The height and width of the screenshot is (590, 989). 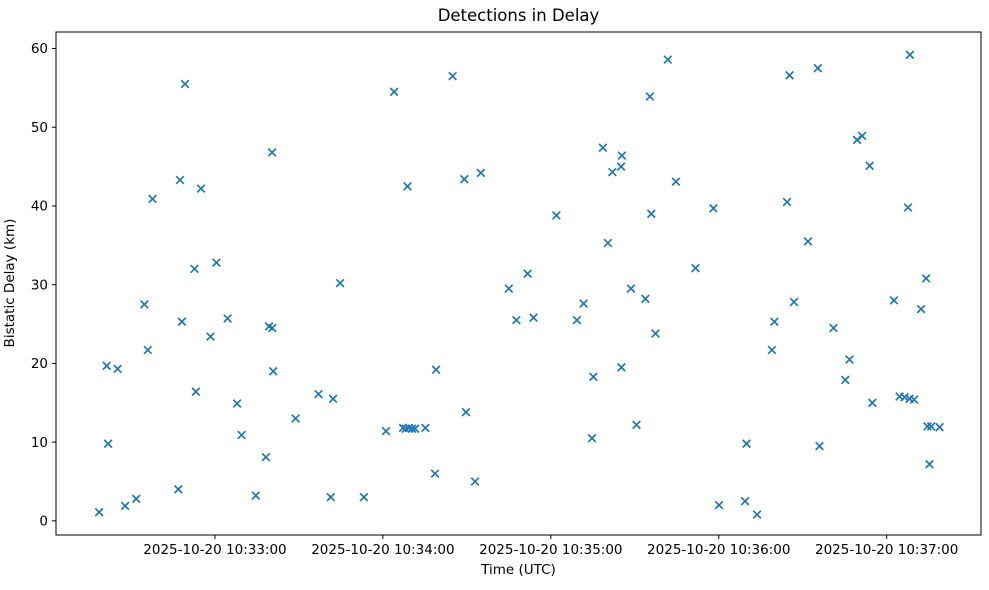 I want to click on y-tick-label: 0, so click(x=43, y=522).